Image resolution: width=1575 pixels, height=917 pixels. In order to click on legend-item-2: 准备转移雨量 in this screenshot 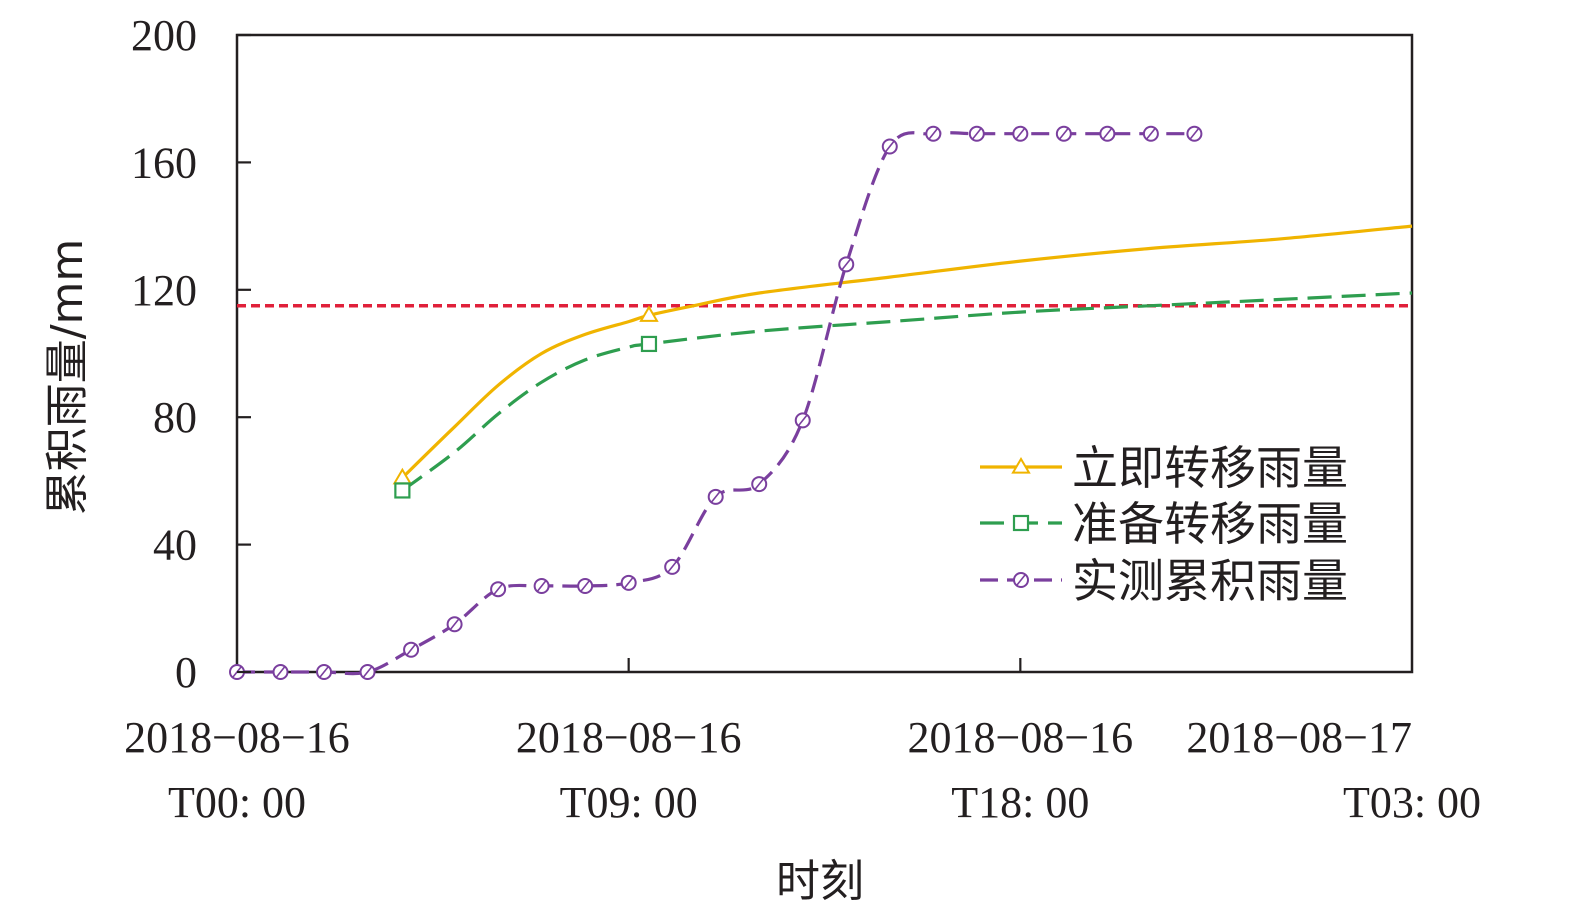, I will do `click(1164, 524)`.